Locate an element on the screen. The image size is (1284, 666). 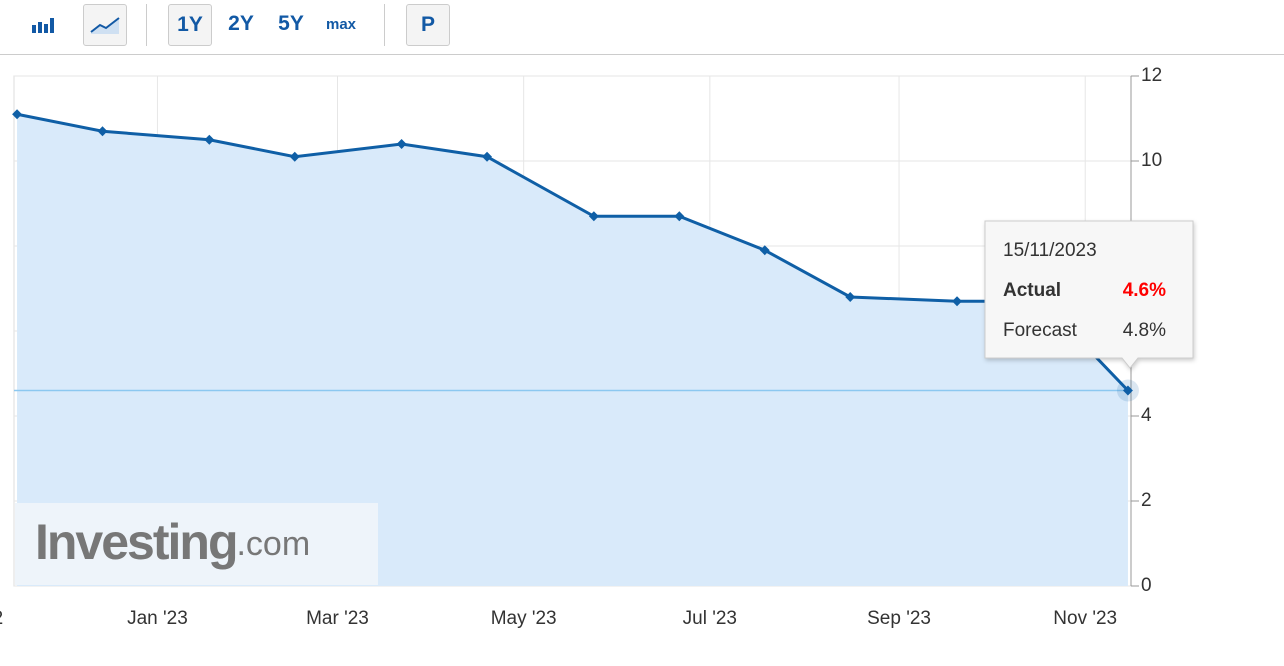
watermark-brand: Investing is located at coordinates (135, 542).